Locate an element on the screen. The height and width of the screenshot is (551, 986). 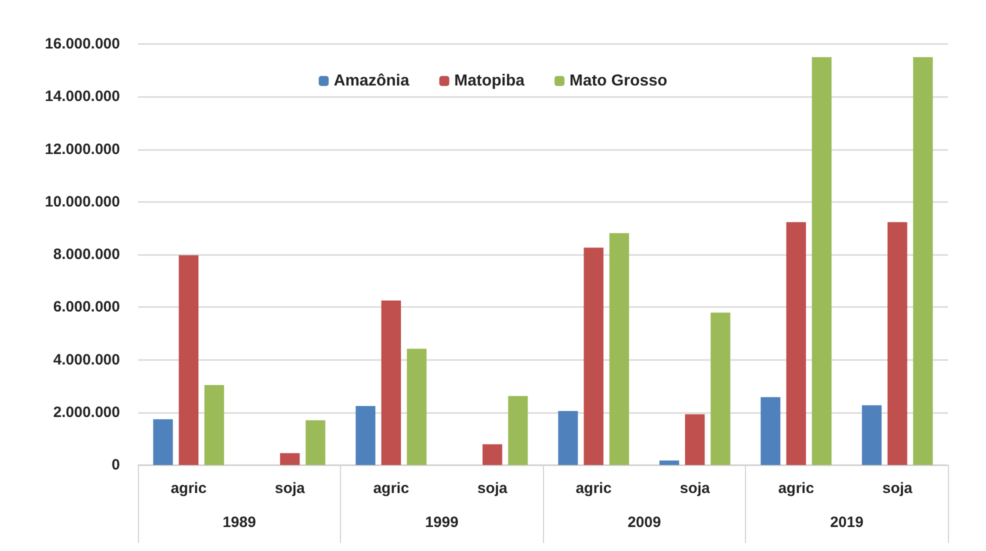
y-tick-label: 16.000.000 is located at coordinates (82, 44).